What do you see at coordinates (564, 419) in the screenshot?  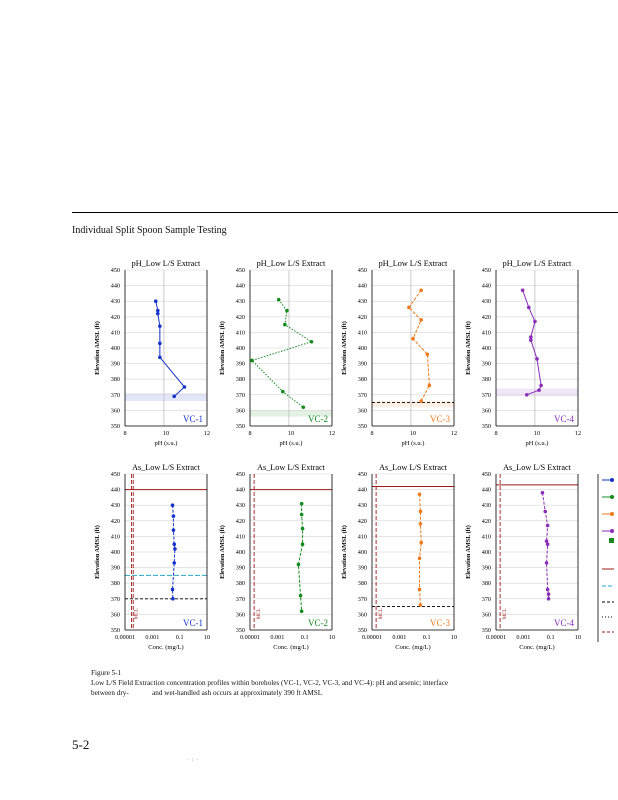 I see `borehole-label: VC-4` at bounding box center [564, 419].